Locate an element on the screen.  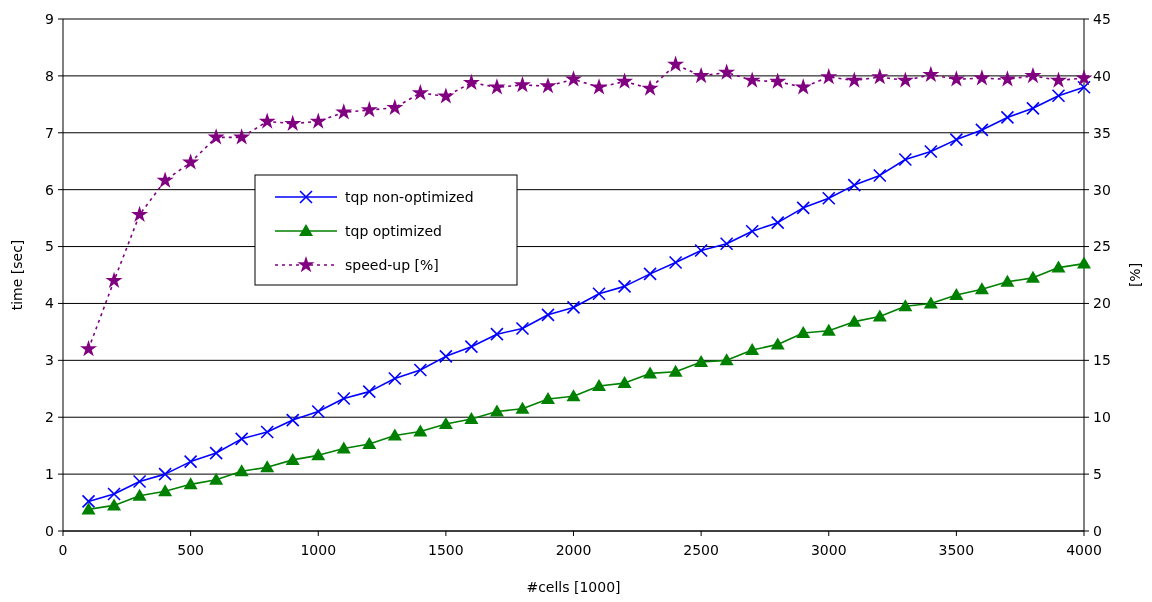
y2-tick-label: 0 is located at coordinates (1097, 530).